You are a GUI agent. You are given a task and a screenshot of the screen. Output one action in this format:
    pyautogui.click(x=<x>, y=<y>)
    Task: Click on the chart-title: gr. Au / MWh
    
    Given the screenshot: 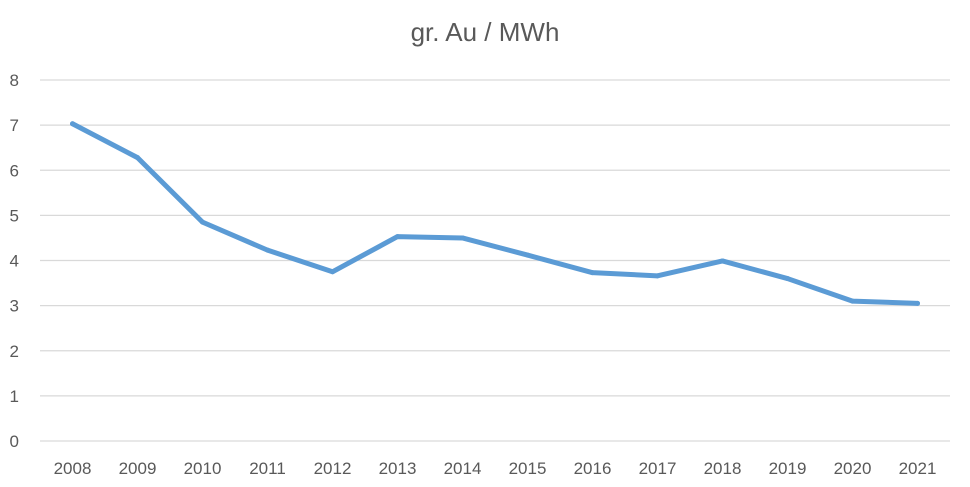 What is the action you would take?
    pyautogui.click(x=485, y=32)
    